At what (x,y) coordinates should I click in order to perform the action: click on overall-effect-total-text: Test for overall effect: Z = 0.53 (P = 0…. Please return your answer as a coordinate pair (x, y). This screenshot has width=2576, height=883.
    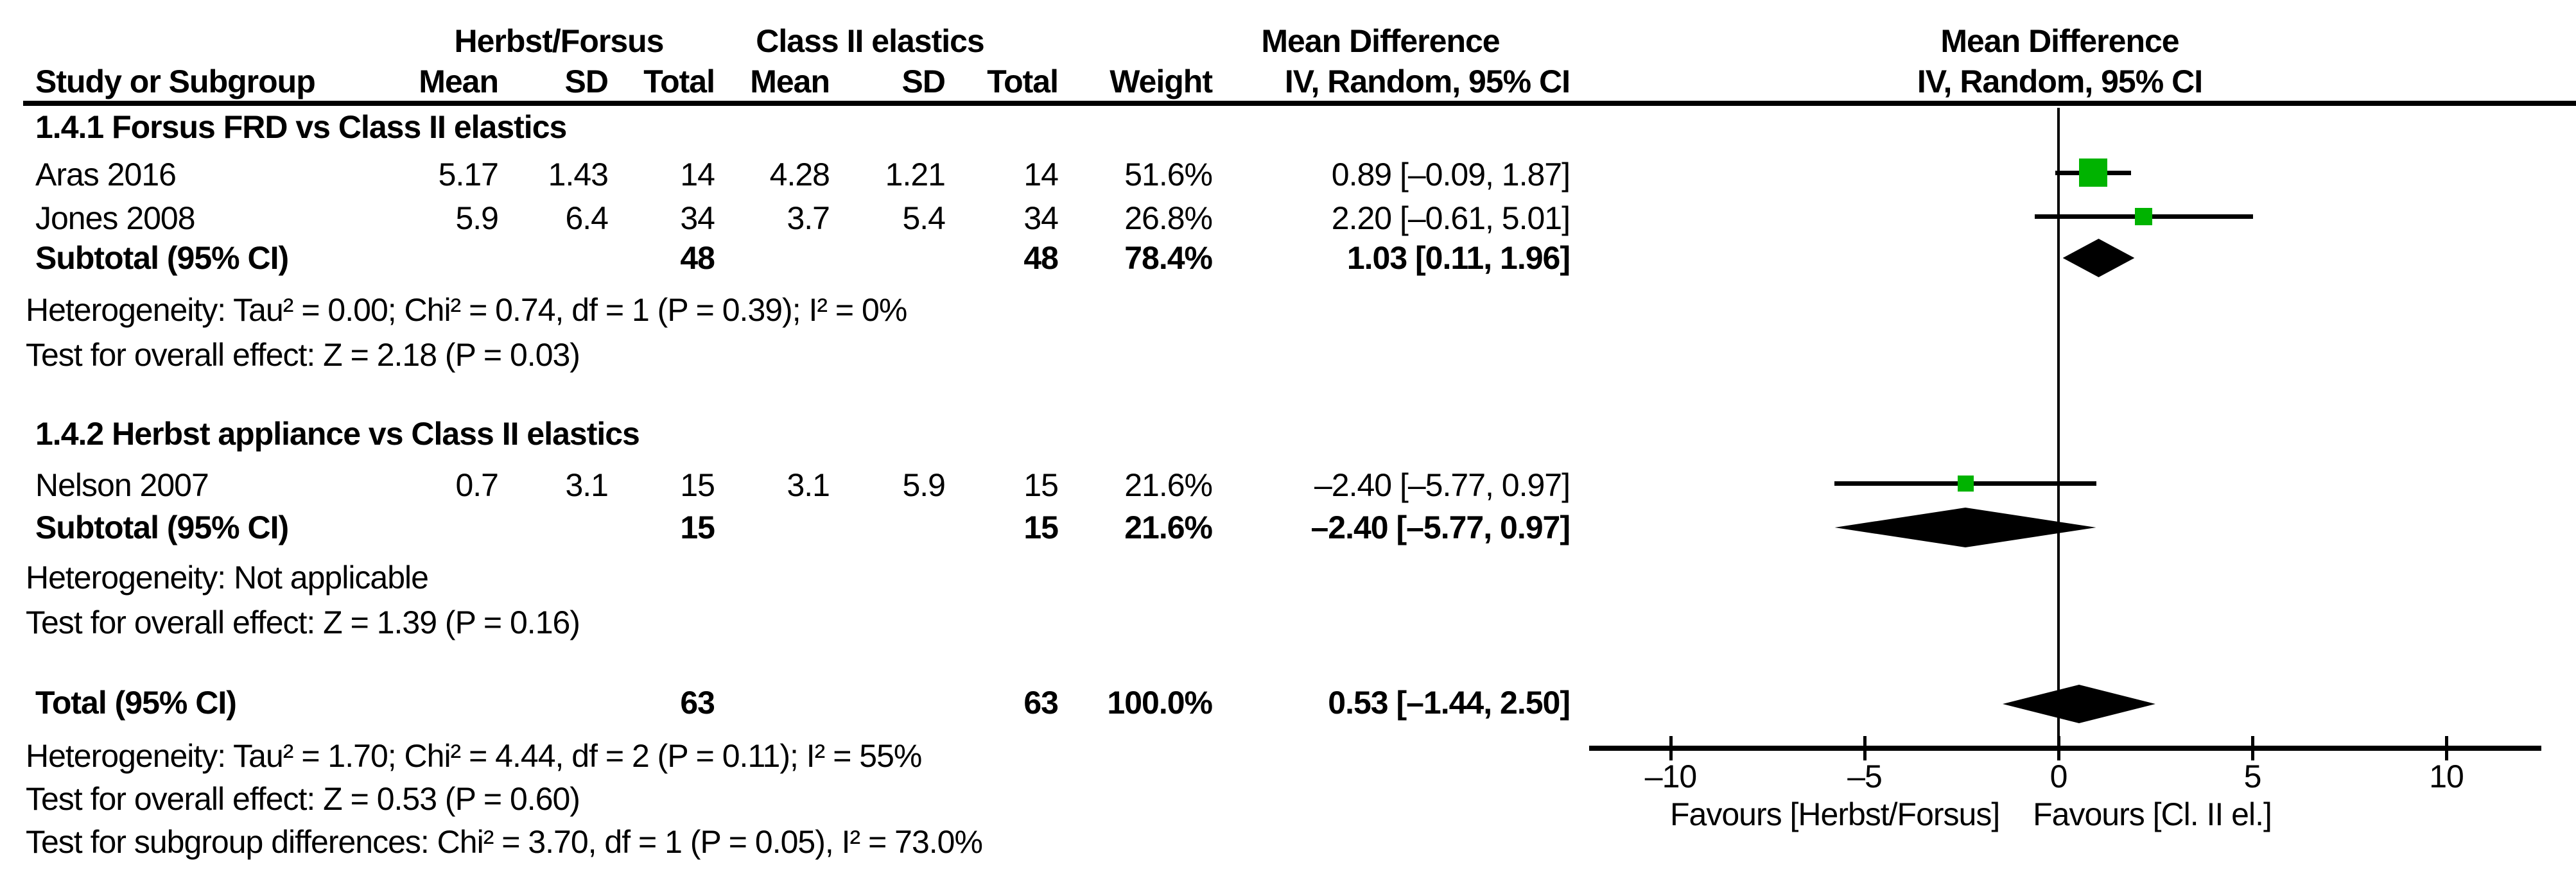
    Looking at the image, I should click on (303, 799).